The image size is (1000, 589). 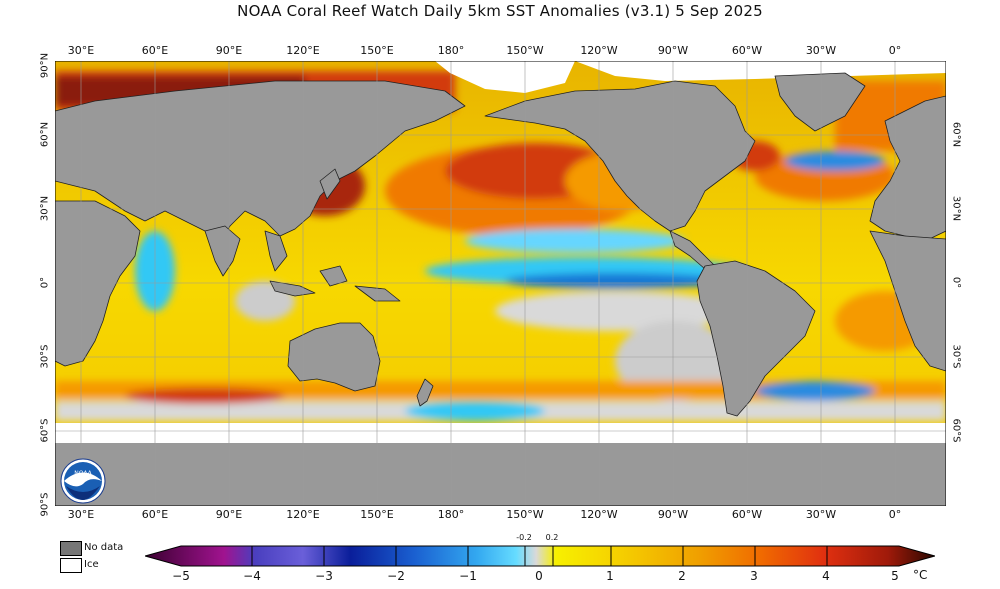 I want to click on top-lon-label: 150°E, so click(x=377, y=50).